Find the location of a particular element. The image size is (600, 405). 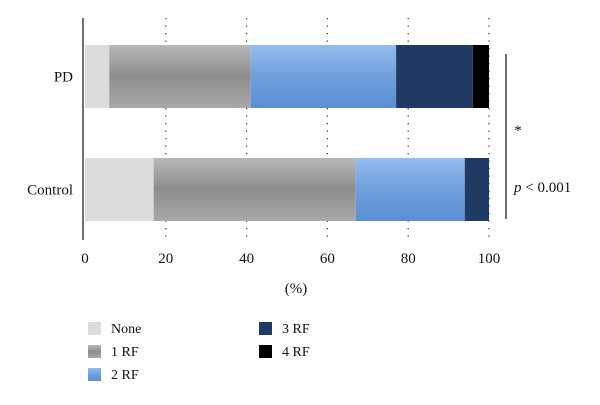

x-tick-label-40: 40 is located at coordinates (246, 259).